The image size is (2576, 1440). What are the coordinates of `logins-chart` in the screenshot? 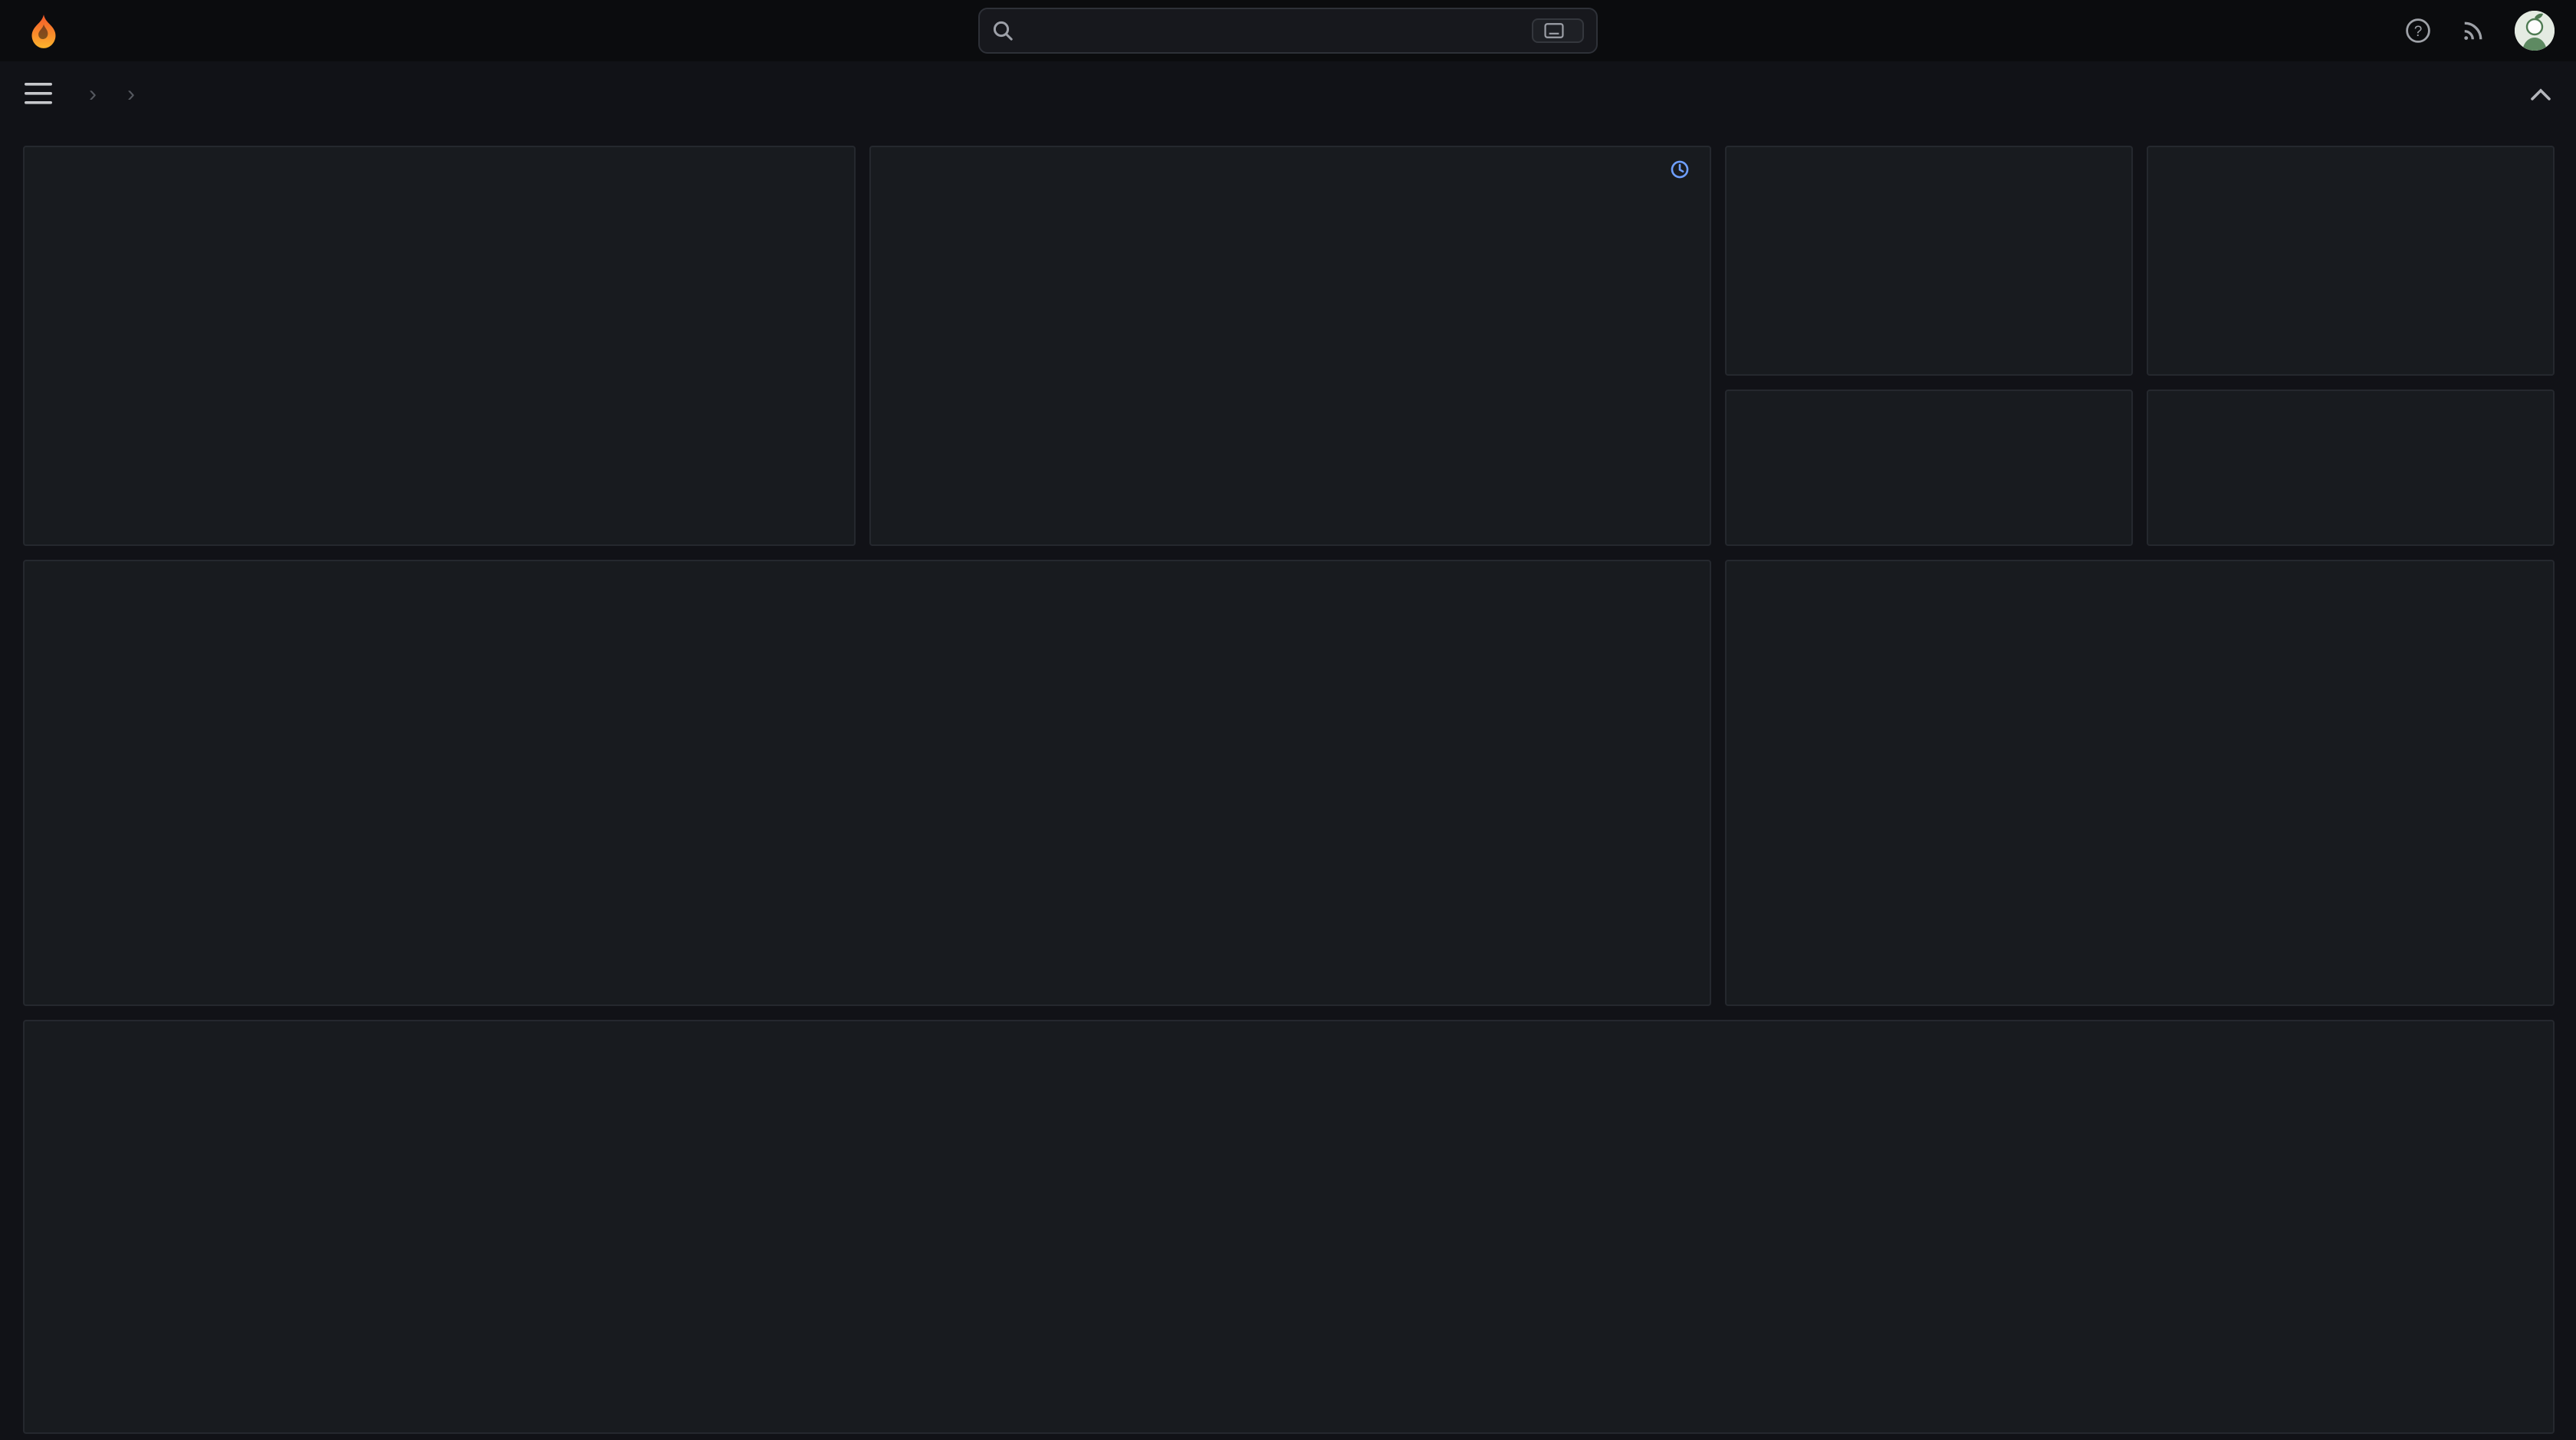 It's located at (1291, 347).